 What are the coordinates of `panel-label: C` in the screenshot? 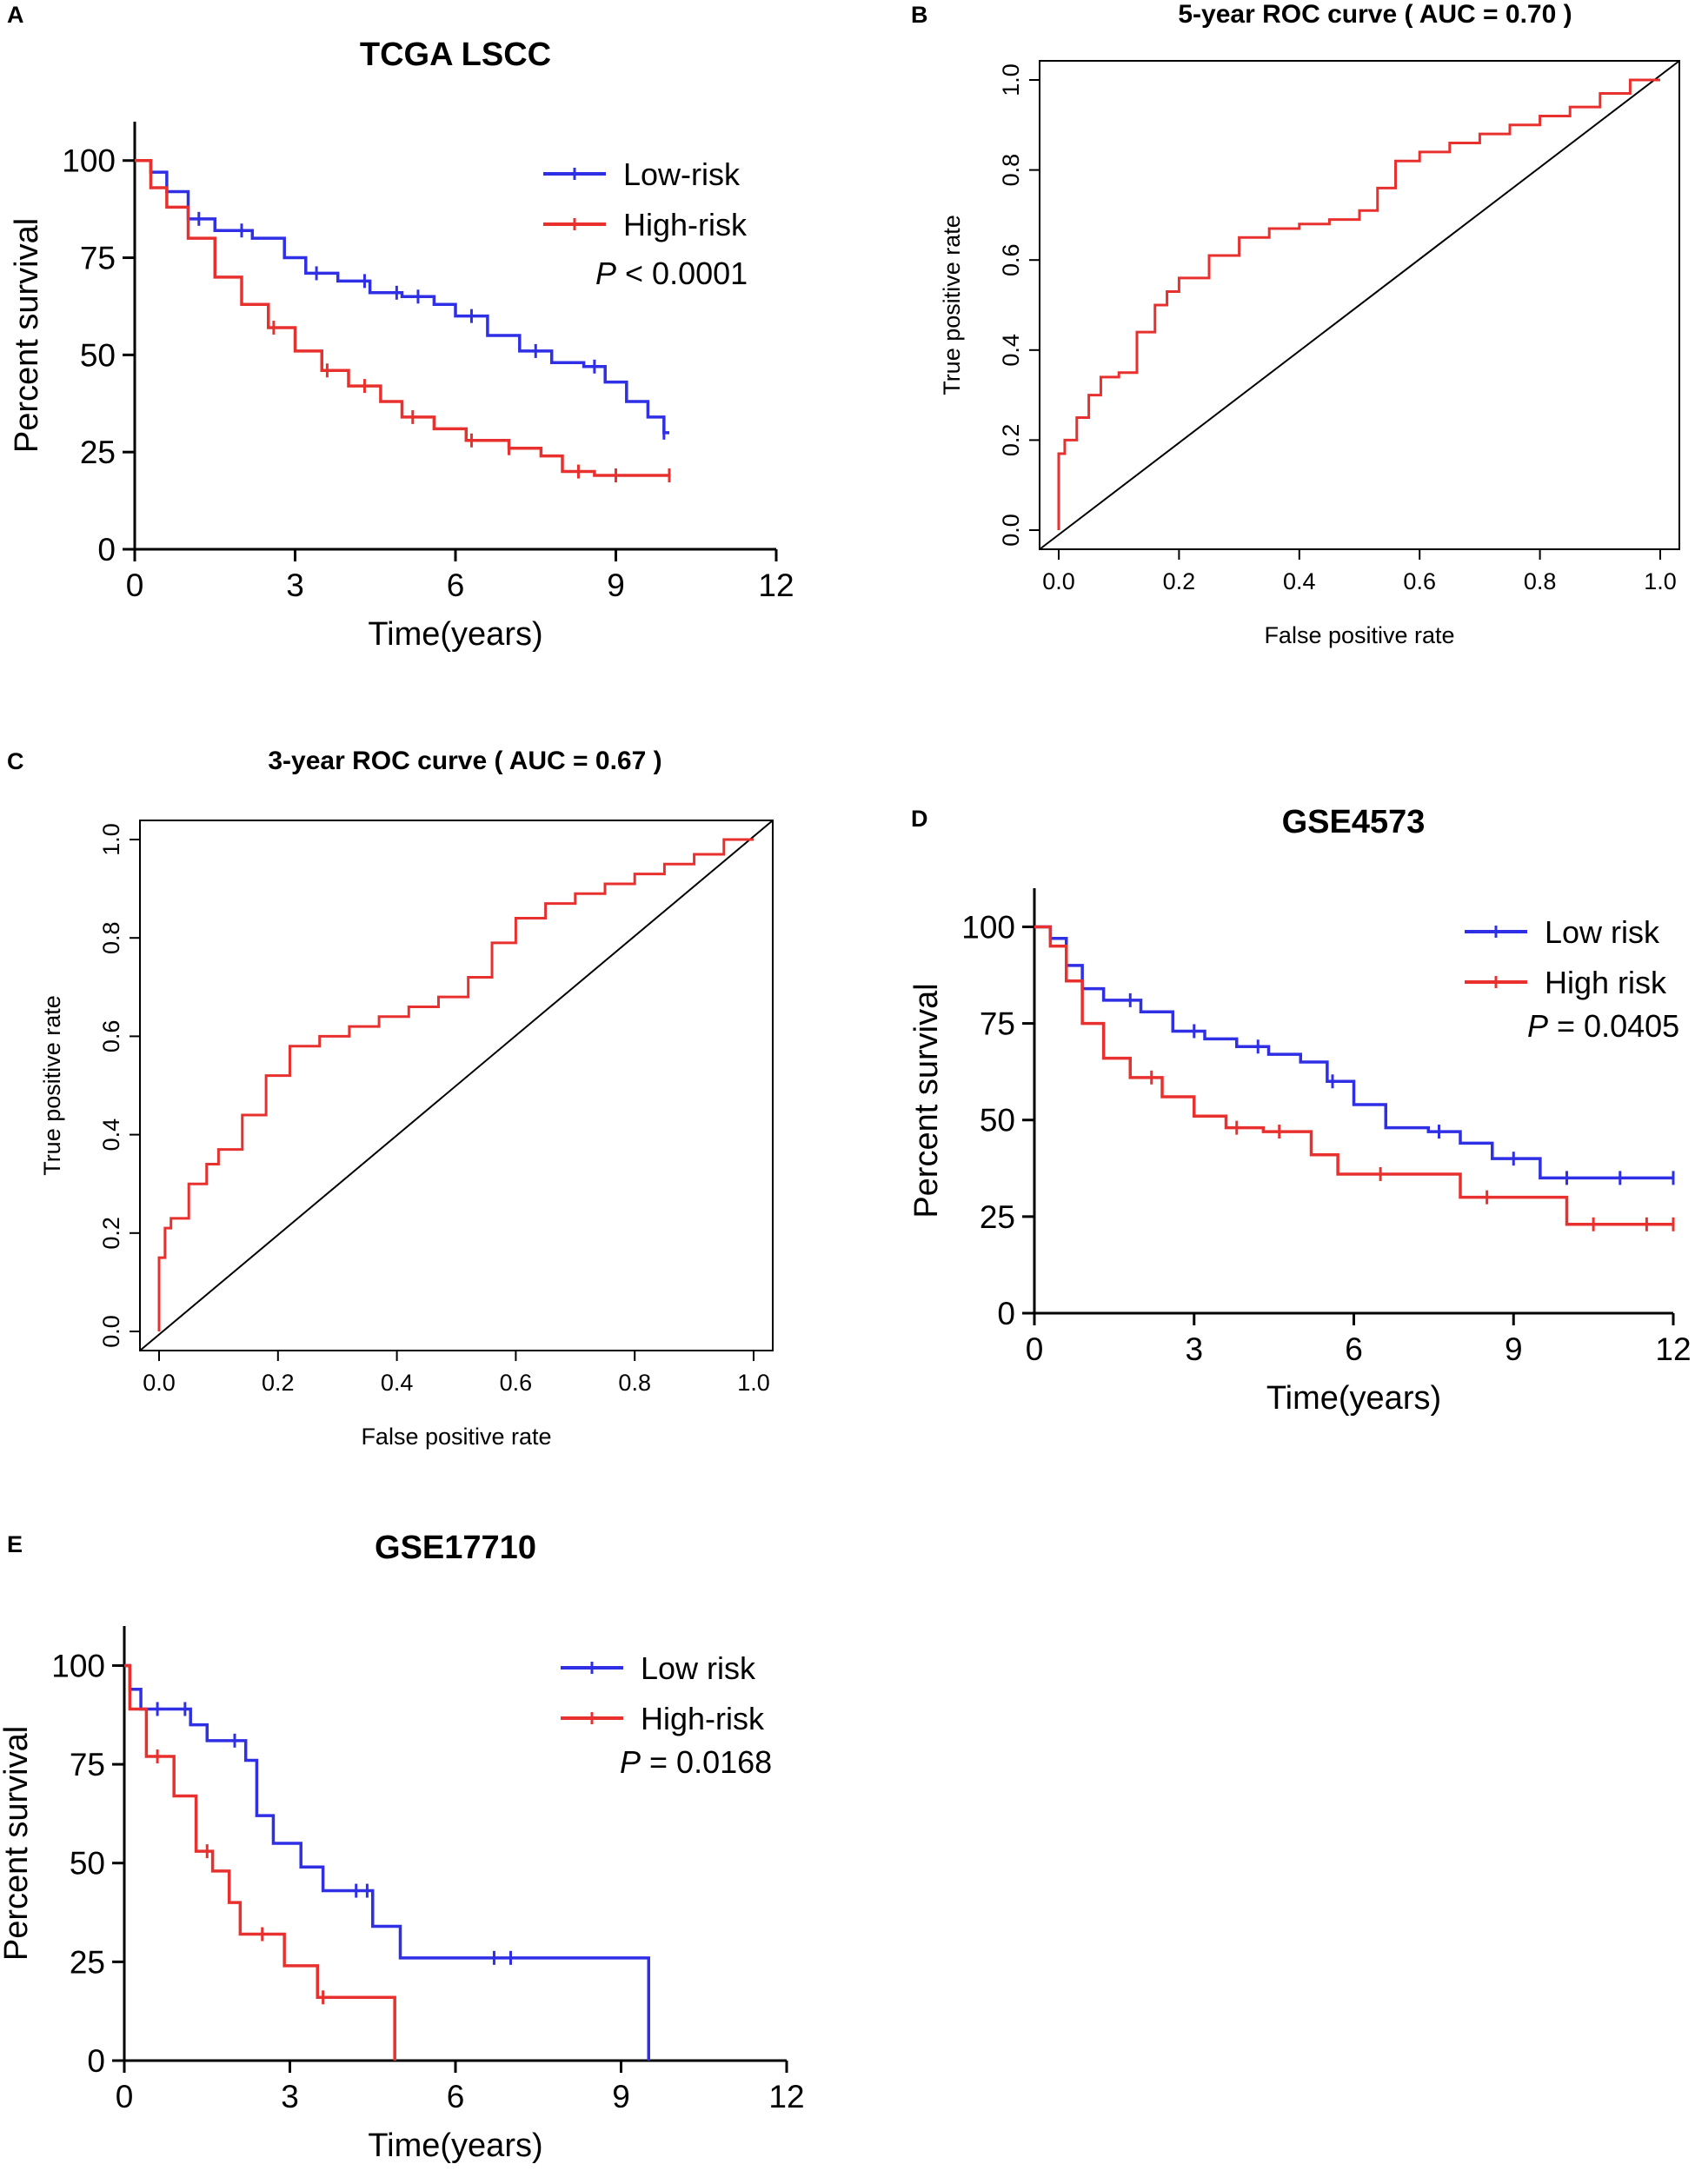 It's located at (16, 761).